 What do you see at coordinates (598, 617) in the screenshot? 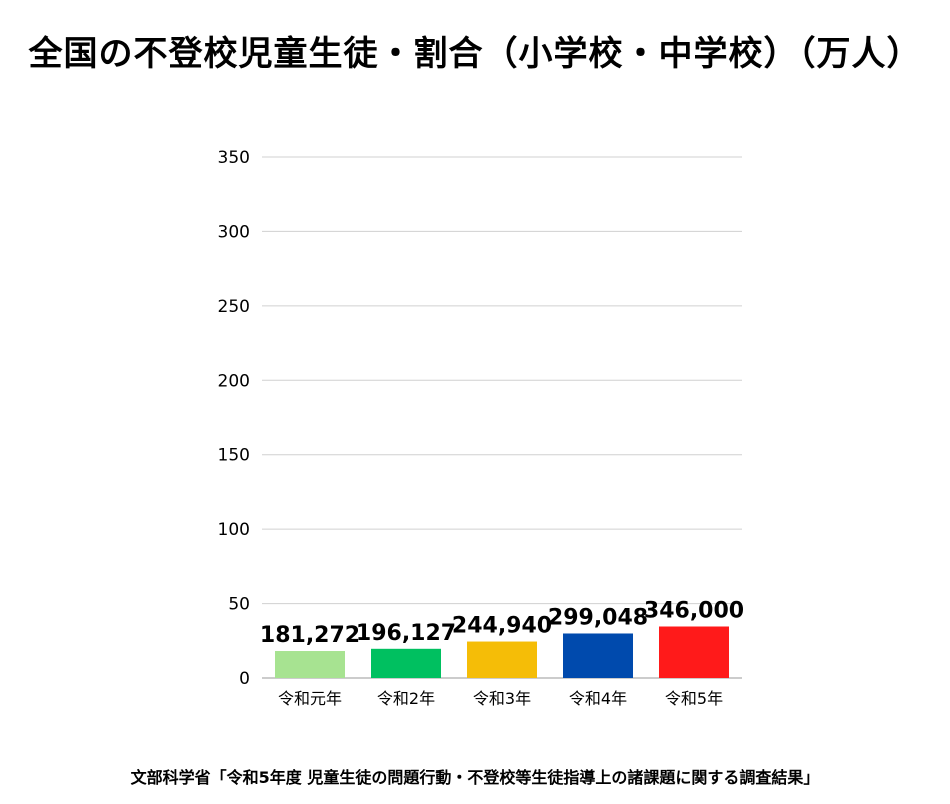
I see `bar-data-label: 299,048` at bounding box center [598, 617].